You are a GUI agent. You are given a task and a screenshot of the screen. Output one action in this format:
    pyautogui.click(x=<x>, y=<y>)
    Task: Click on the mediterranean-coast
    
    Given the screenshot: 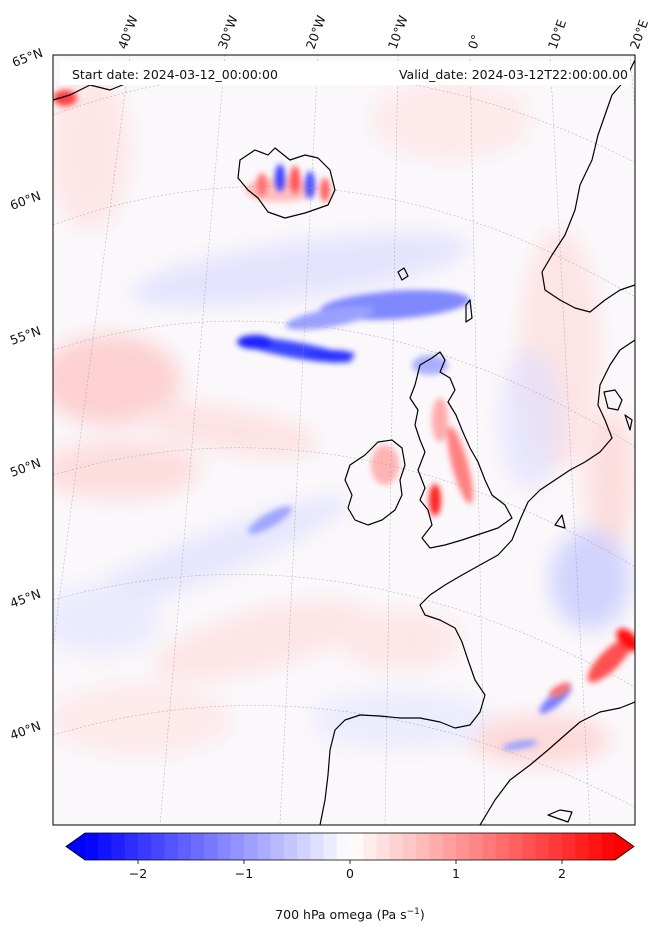 What is the action you would take?
    pyautogui.click(x=557, y=763)
    